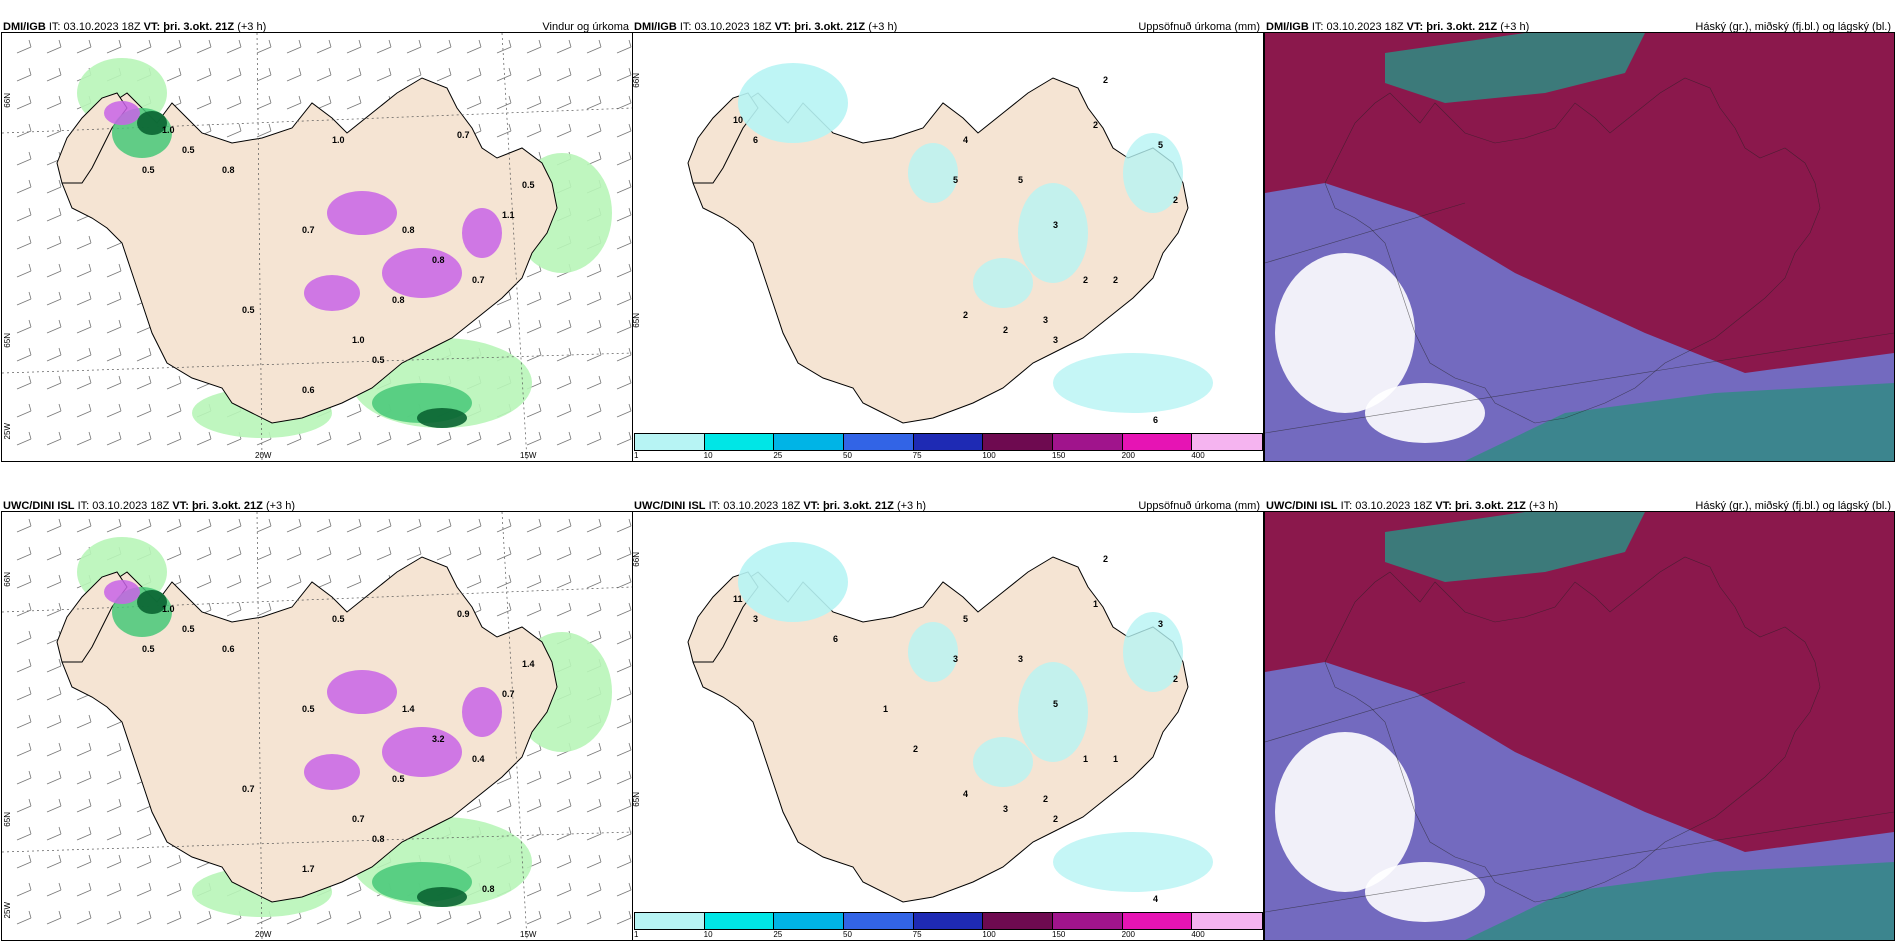 Image resolution: width=1900 pixels, height=950 pixels. What do you see at coordinates (1045, 320) in the screenshot?
I see `precip-value-label: 3` at bounding box center [1045, 320].